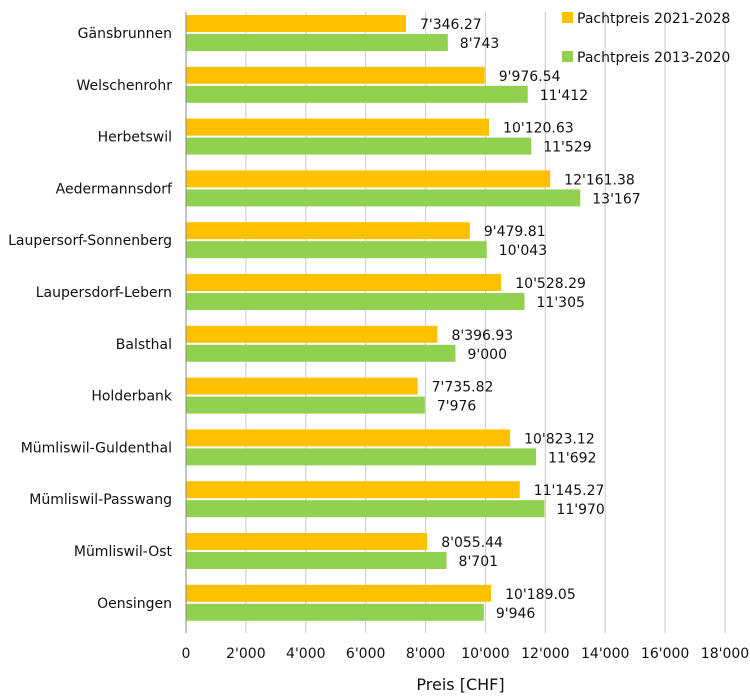 This screenshot has width=750, height=696. I want to click on data-label: 7'735.82, so click(463, 388).